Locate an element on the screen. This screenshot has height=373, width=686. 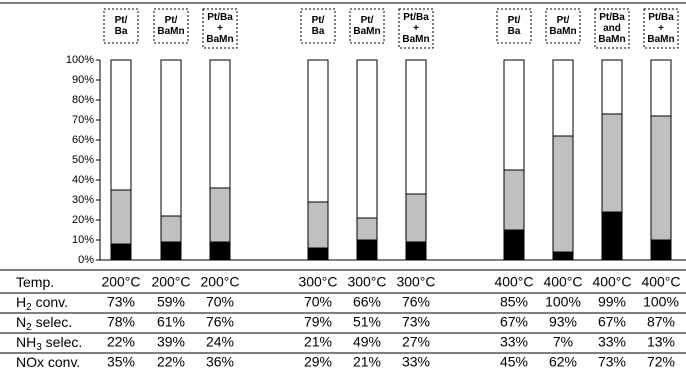
table-cell: 49% is located at coordinates (367, 342).